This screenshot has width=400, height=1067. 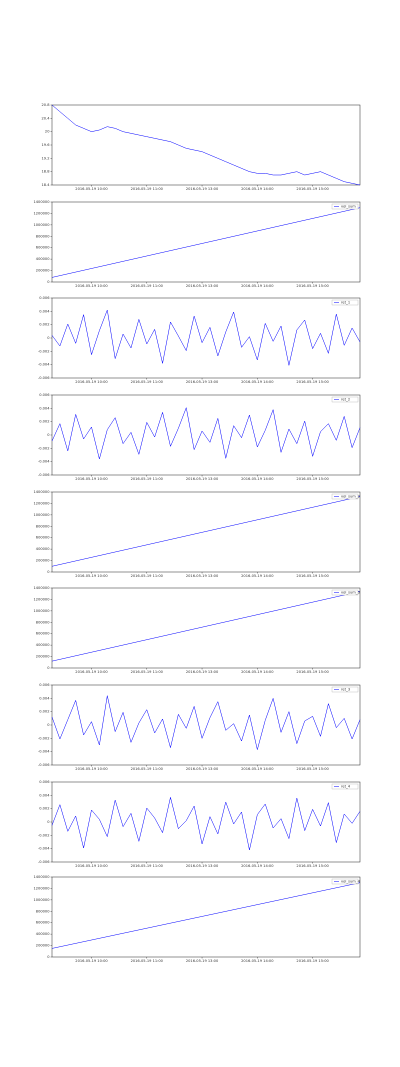 What do you see at coordinates (350, 497) in the screenshot?
I see `legend-label: vol_sum_2` at bounding box center [350, 497].